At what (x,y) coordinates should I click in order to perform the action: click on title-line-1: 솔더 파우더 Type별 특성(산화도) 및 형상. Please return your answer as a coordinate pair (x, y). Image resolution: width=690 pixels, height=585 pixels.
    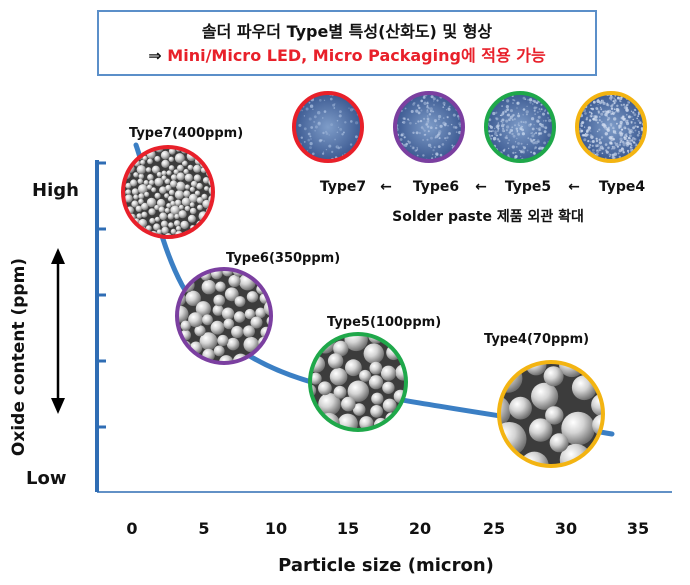
    Looking at the image, I should click on (347, 31).